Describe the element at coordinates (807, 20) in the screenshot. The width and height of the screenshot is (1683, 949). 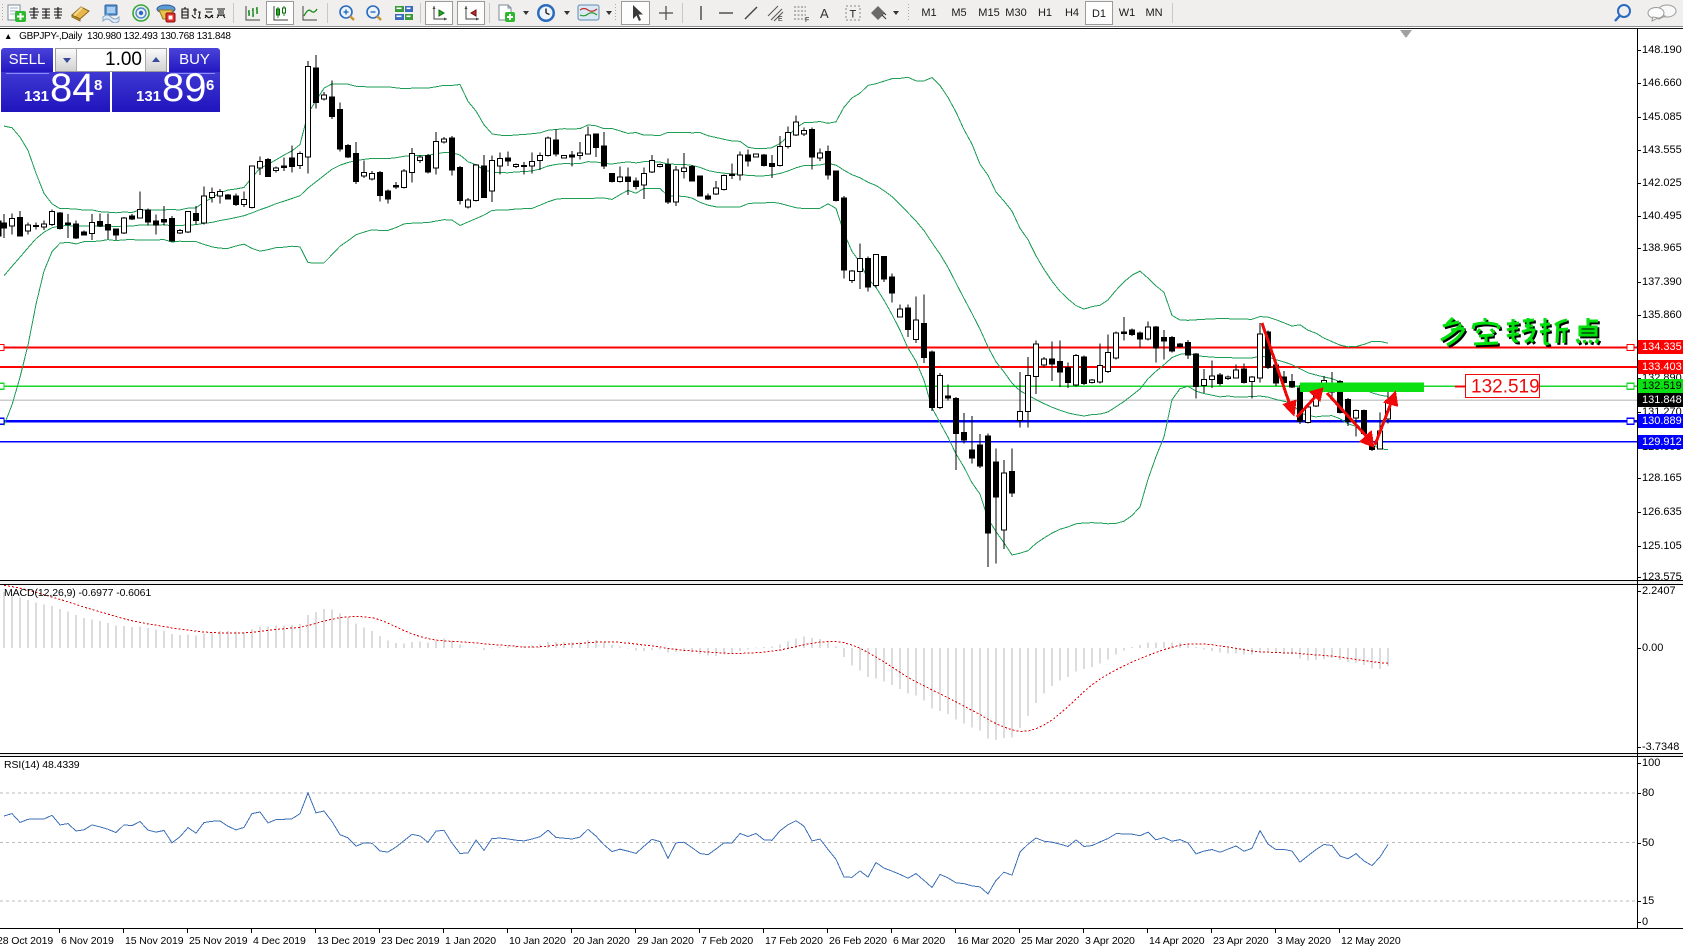
I see `svg-text: F` at that location.